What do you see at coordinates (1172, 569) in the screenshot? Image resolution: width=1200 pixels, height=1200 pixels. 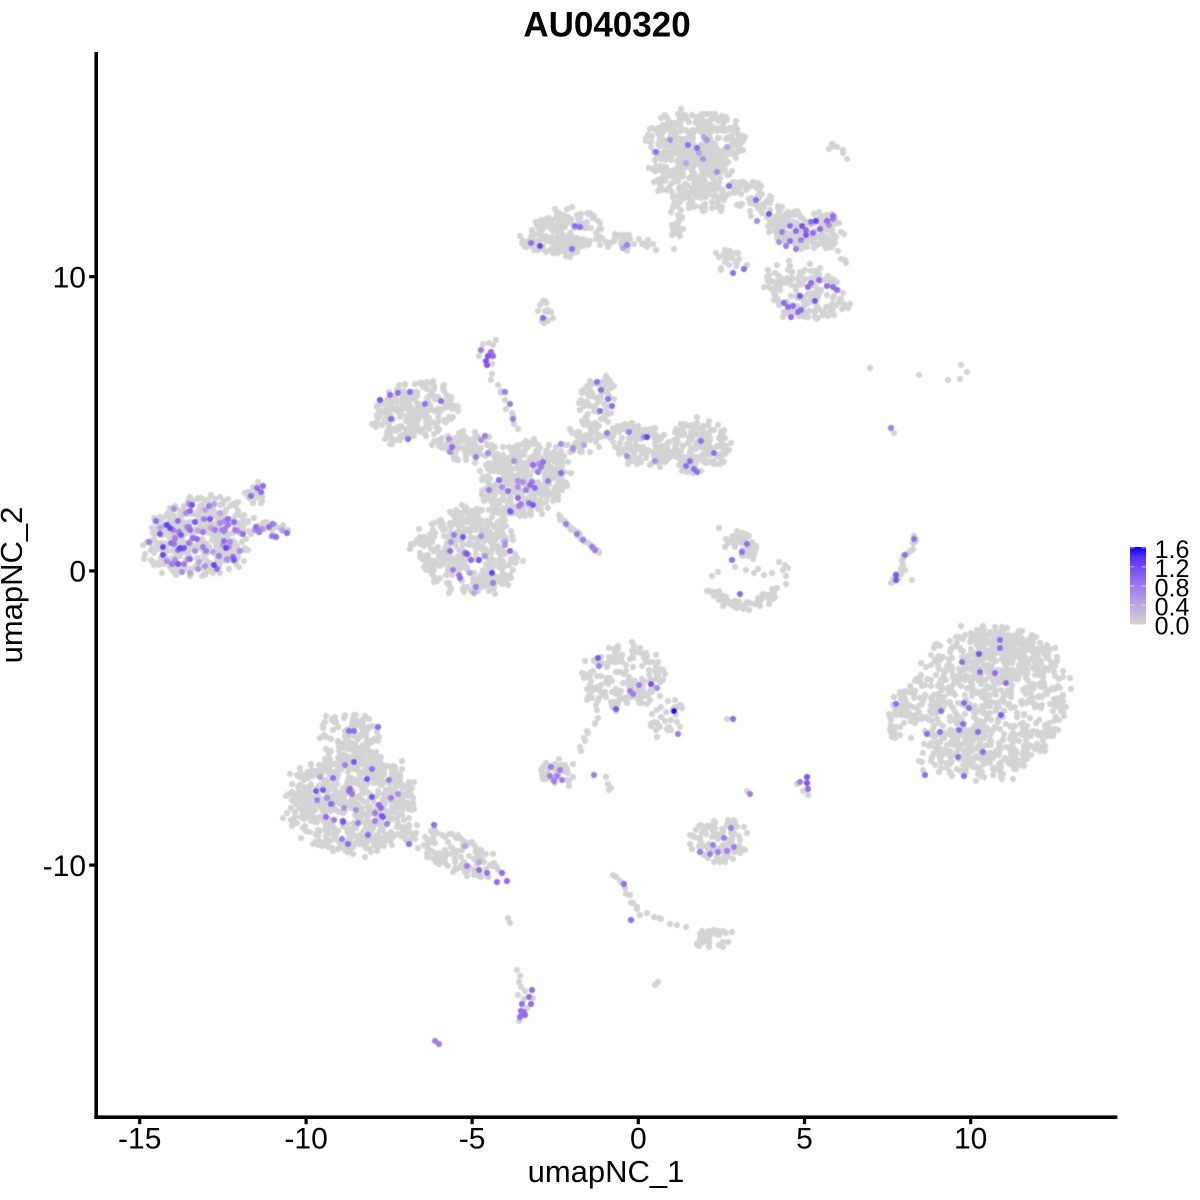 I see `svg-text: 1.2` at bounding box center [1172, 569].